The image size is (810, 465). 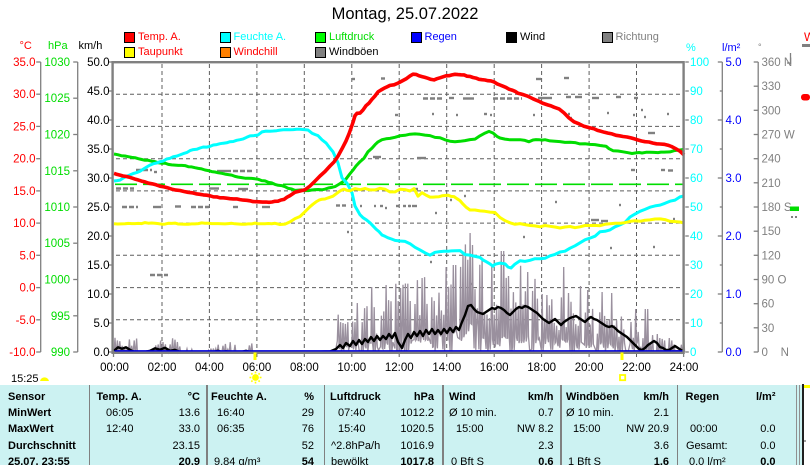 What do you see at coordinates (114, 368) in the screenshot?
I see `svg-text: 00:00` at bounding box center [114, 368].